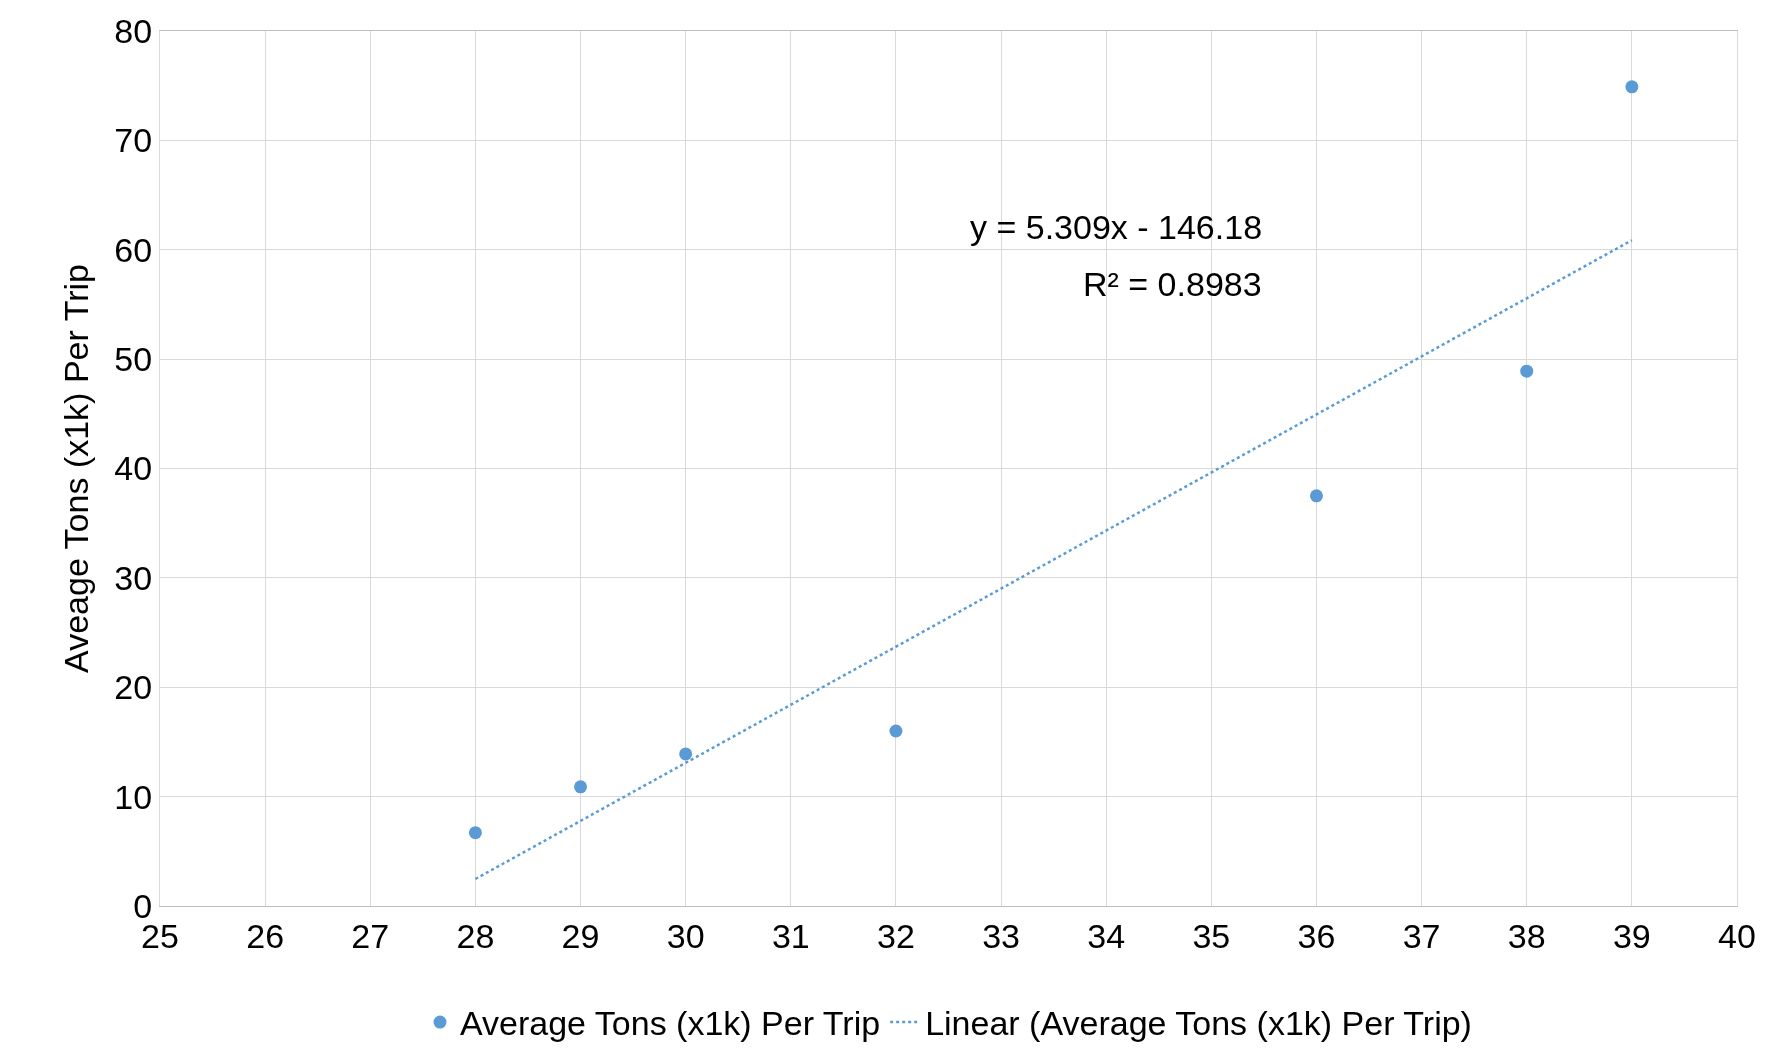  Describe the element at coordinates (370, 935) in the screenshot. I see `x-tick-label: 27` at that location.